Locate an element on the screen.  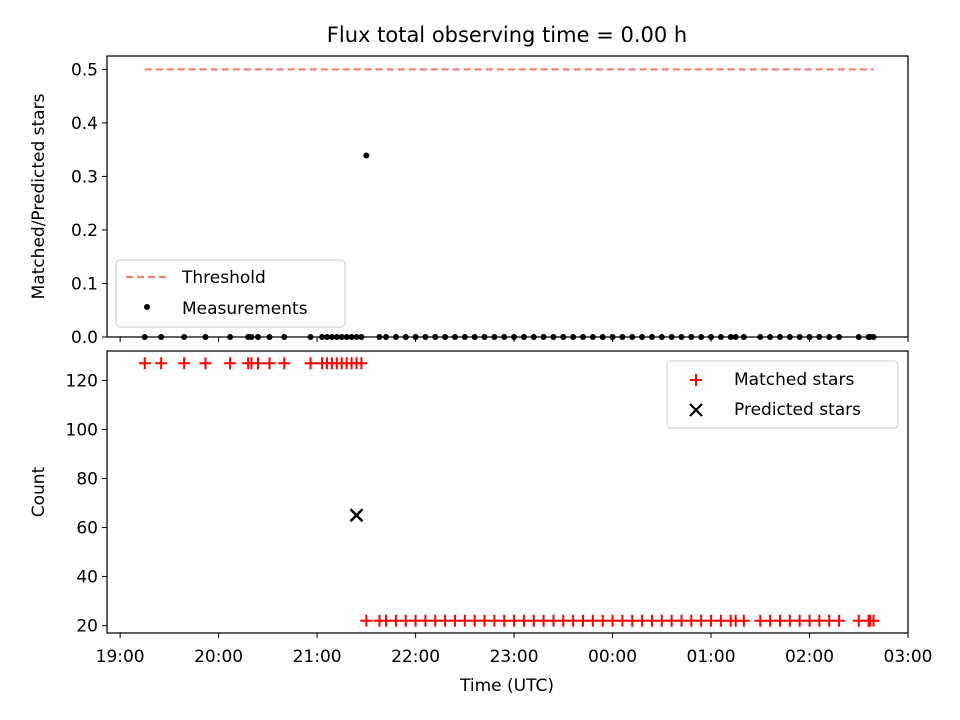
bottom-x-tick-label: 22:00 is located at coordinates (415, 657).